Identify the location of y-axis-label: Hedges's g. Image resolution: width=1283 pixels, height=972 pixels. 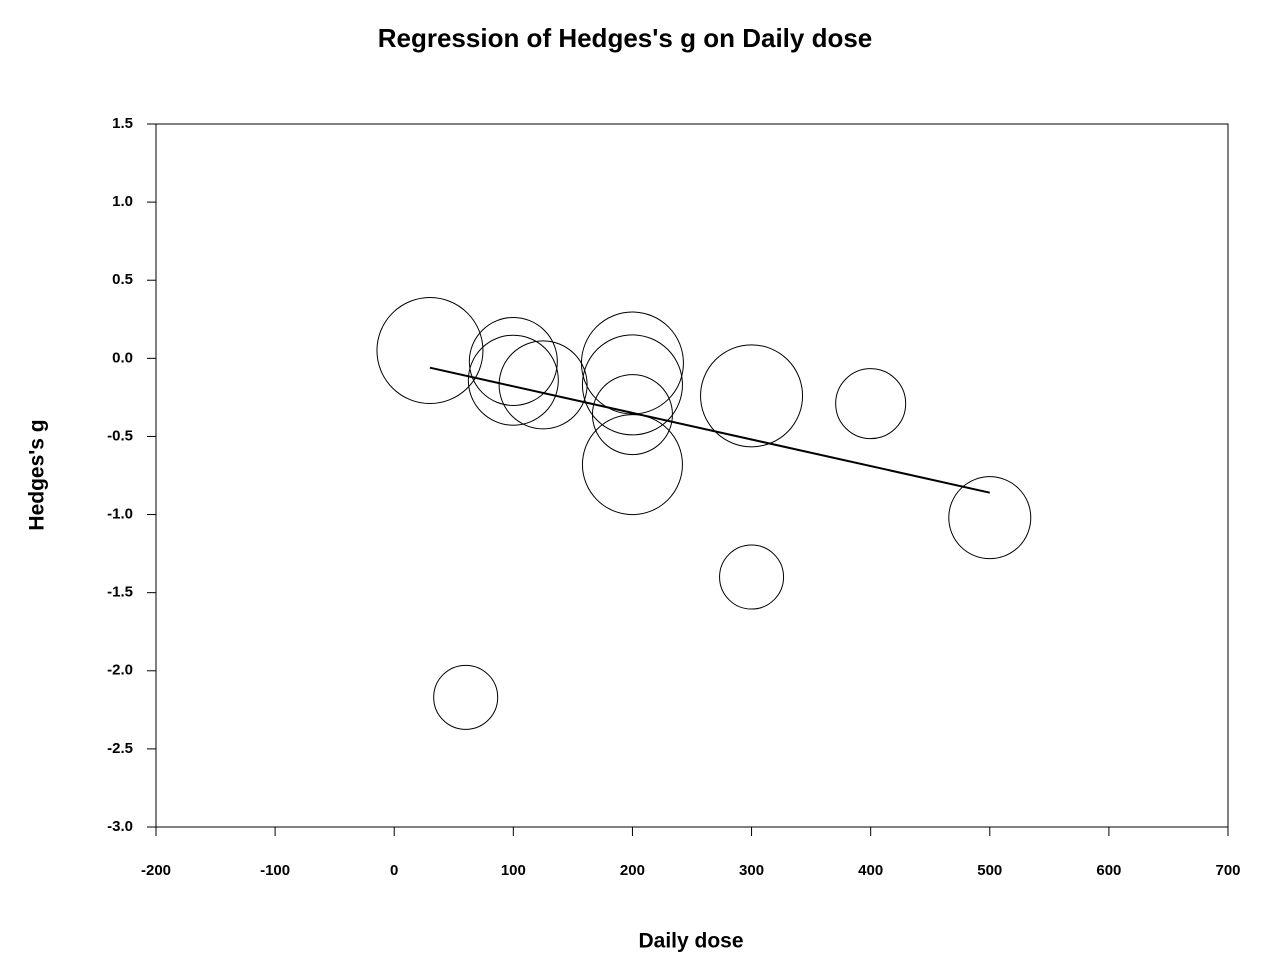
(37, 474).